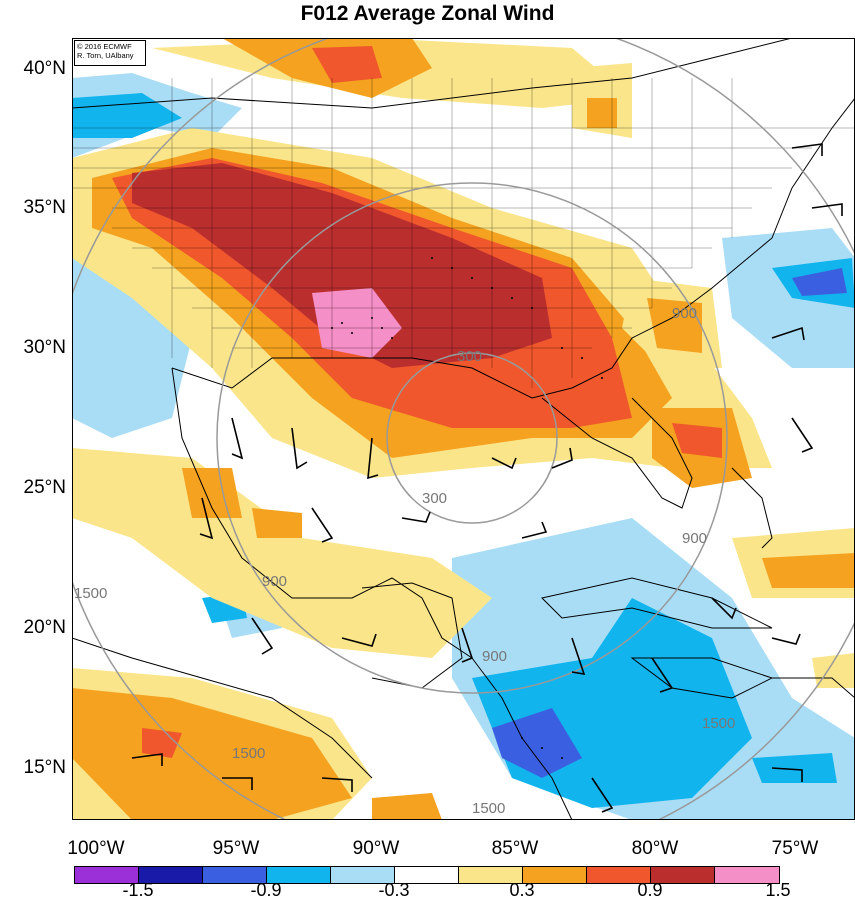 The height and width of the screenshot is (901, 855). What do you see at coordinates (515, 848) in the screenshot?
I see `lon-label: 85°W` at bounding box center [515, 848].